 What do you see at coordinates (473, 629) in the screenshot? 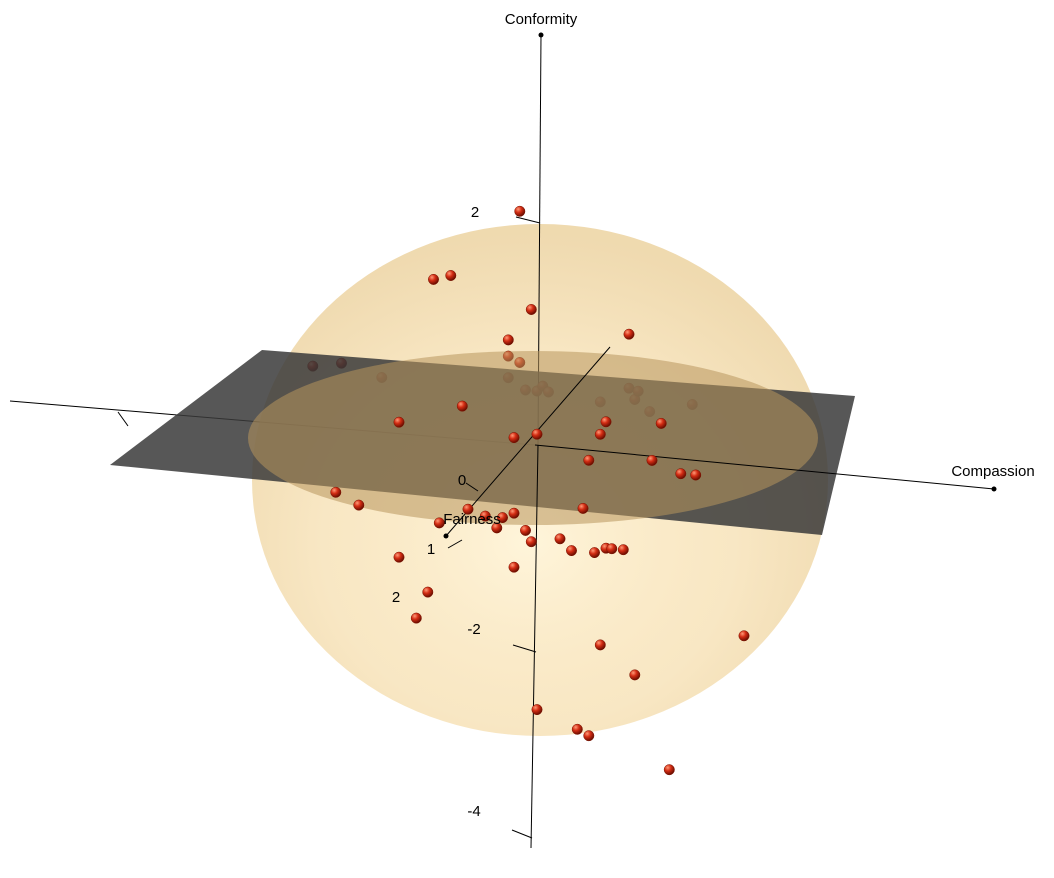
I see `z-tick-label-neg2: -2` at bounding box center [473, 629].